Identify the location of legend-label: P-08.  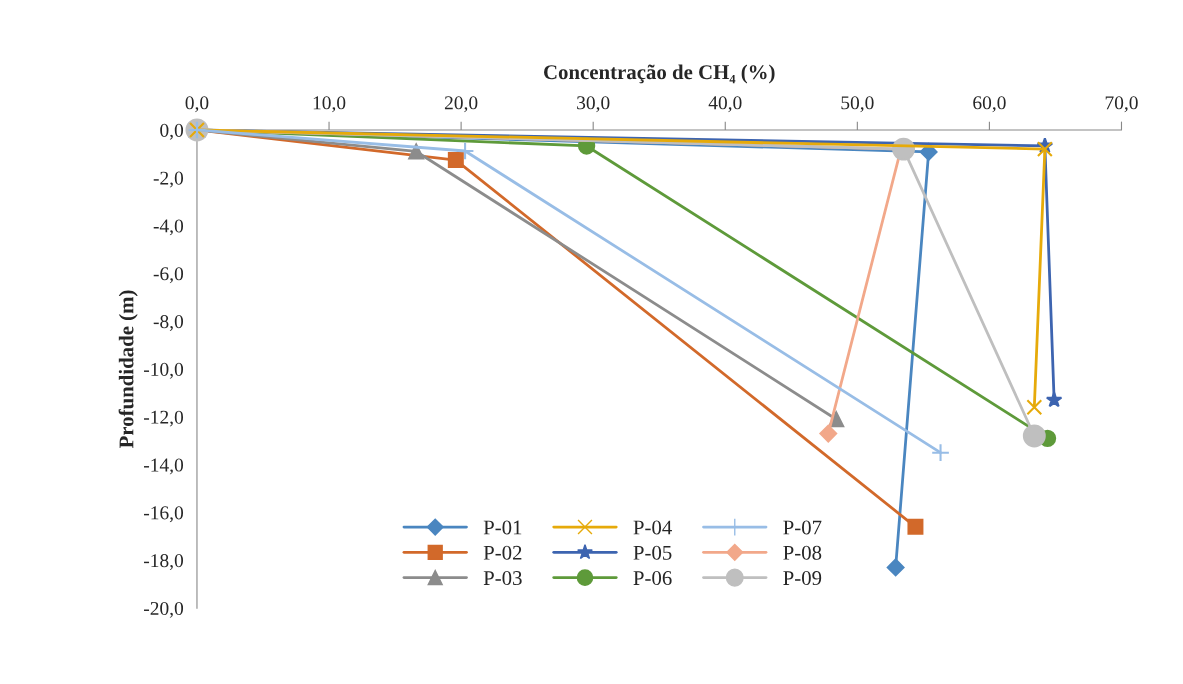
(802, 552).